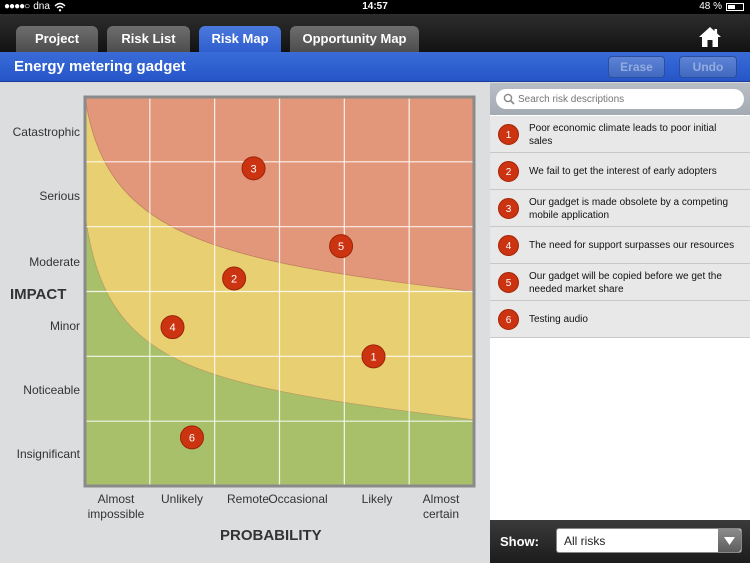 The width and height of the screenshot is (750, 563). Describe the element at coordinates (17, 6) in the screenshot. I see `signal-icon: ●●●●○` at that location.